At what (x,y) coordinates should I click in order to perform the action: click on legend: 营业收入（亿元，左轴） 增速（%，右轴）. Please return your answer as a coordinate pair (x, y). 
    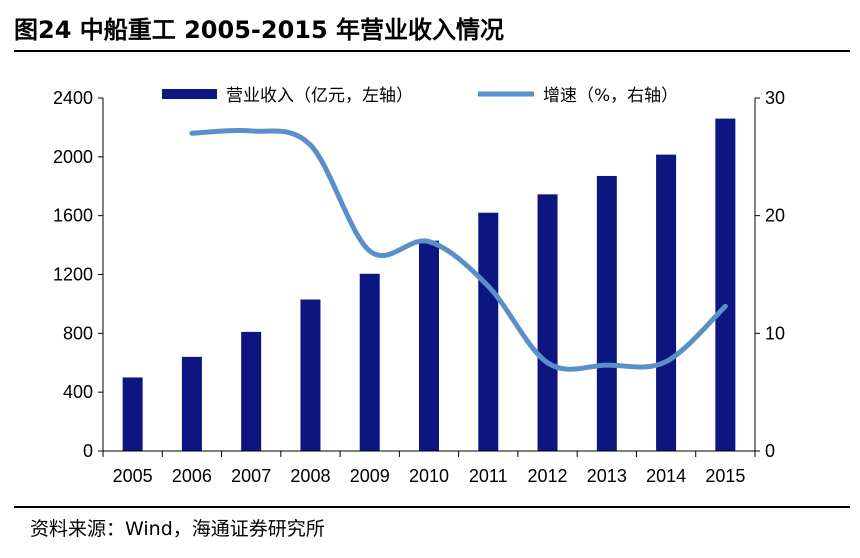
    Looking at the image, I should click on (420, 96).